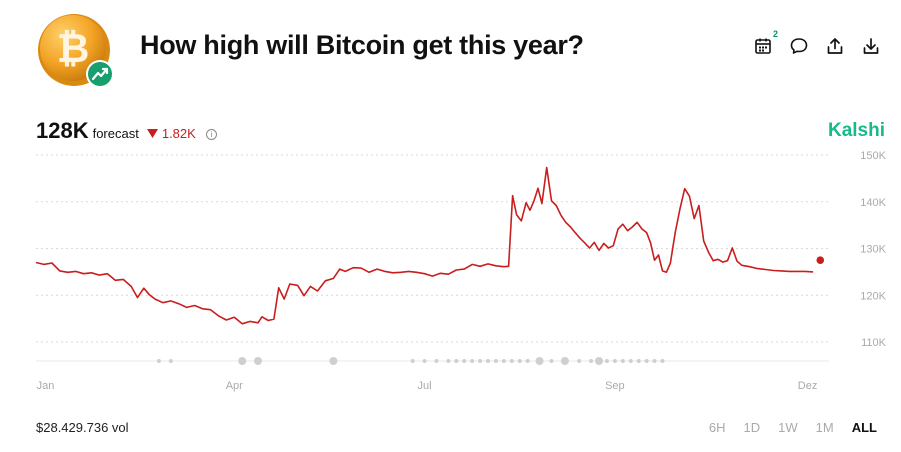 Image resolution: width=901 pixels, height=452 pixels. What do you see at coordinates (152, 133) in the screenshot?
I see `triangle-down-icon` at bounding box center [152, 133].